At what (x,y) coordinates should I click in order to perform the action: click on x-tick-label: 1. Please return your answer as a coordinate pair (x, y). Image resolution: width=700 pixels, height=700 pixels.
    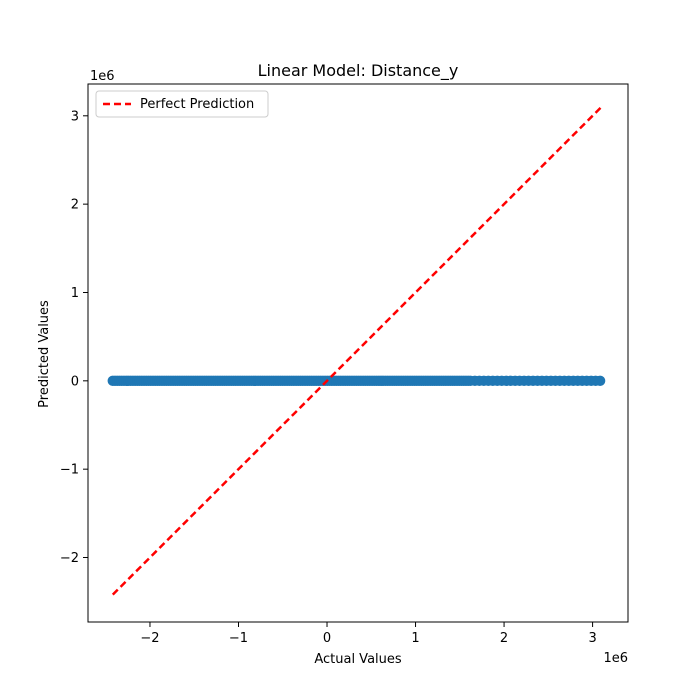
    Looking at the image, I should click on (415, 638).